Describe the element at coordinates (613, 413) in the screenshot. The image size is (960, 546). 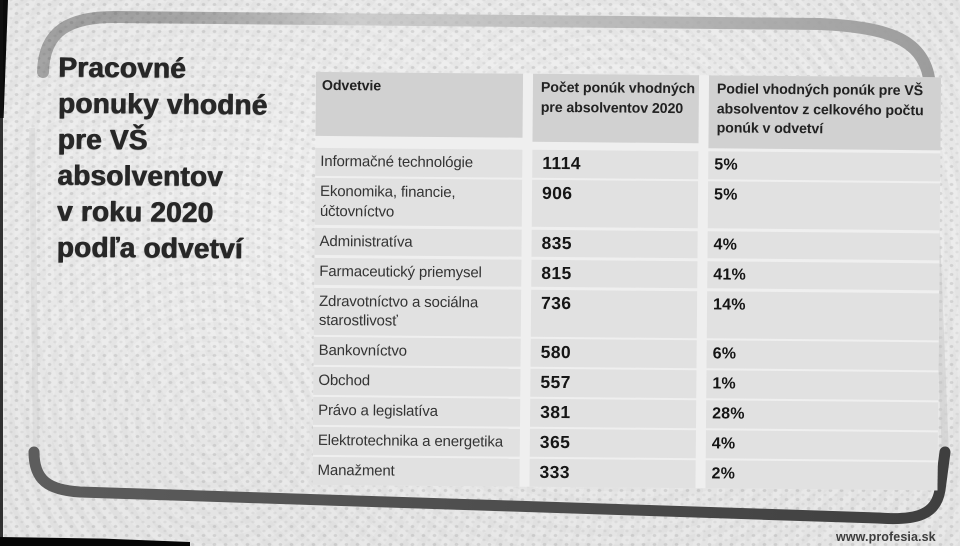
I see `count-cell: 381` at that location.